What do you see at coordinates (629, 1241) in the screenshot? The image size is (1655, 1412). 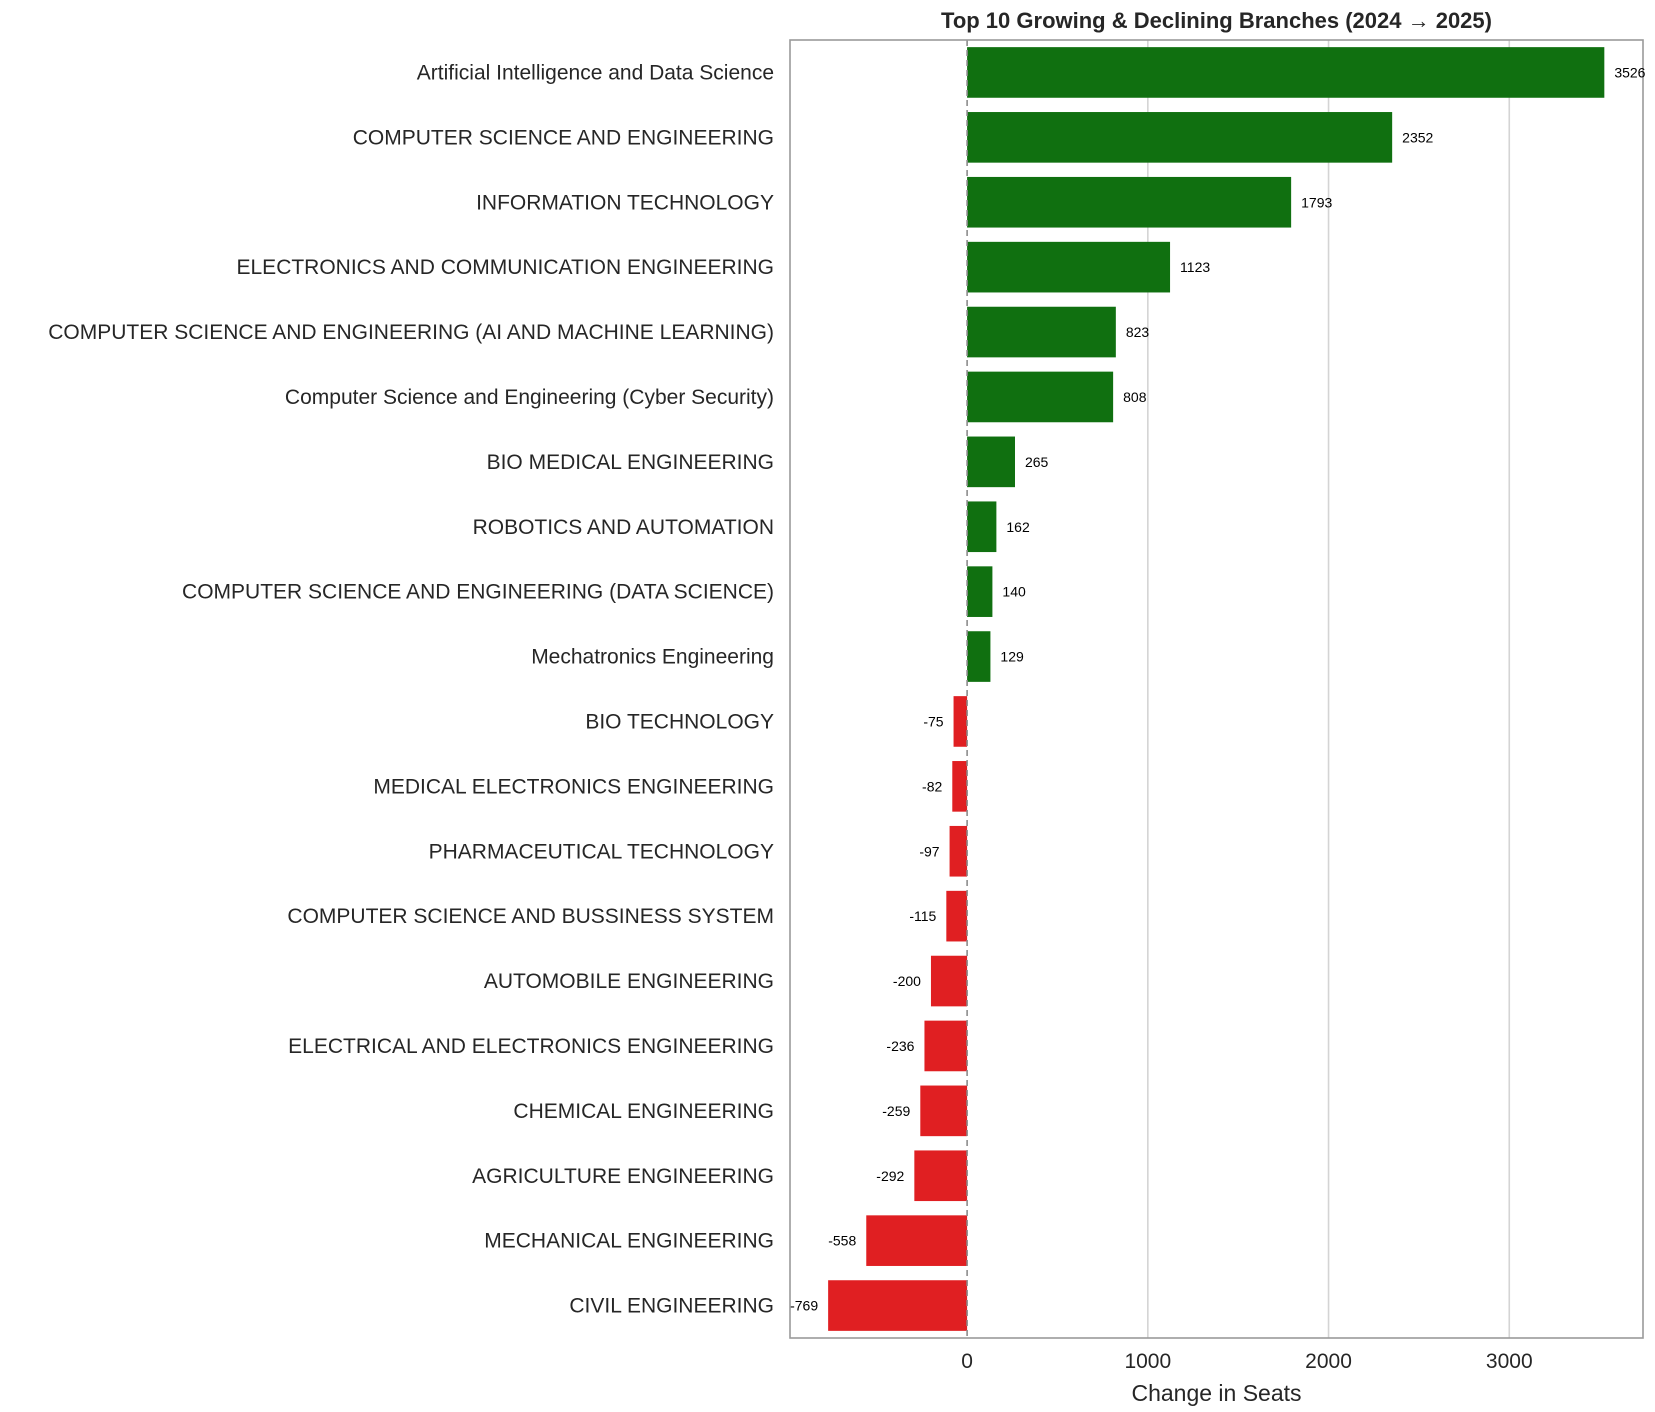 I see `category-label: MECHANICAL ENGINEERING` at bounding box center [629, 1241].